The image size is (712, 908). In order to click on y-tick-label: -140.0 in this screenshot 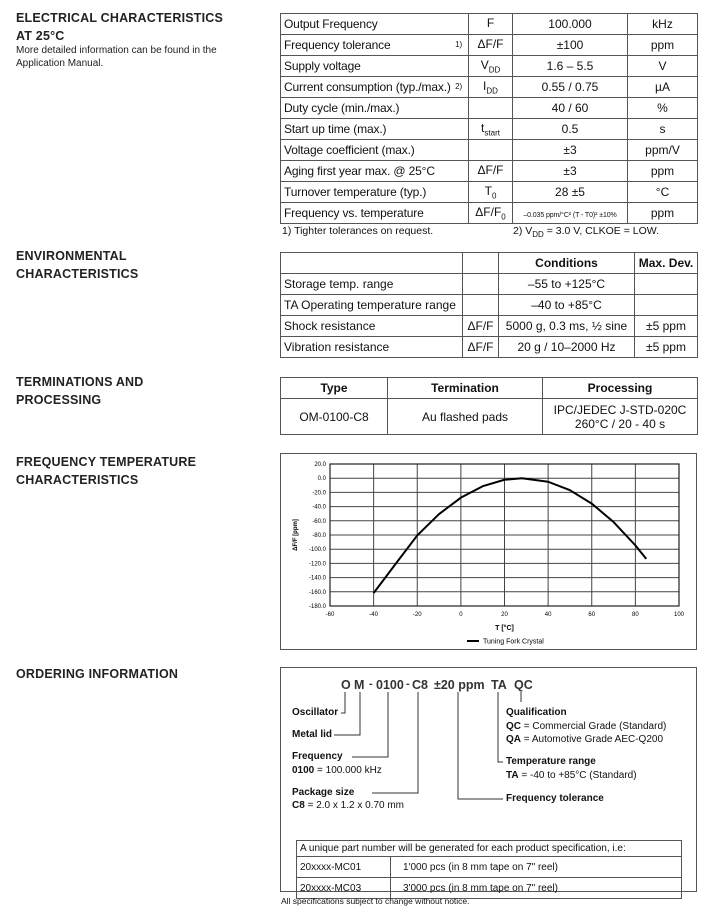, I will do `click(318, 579)`.